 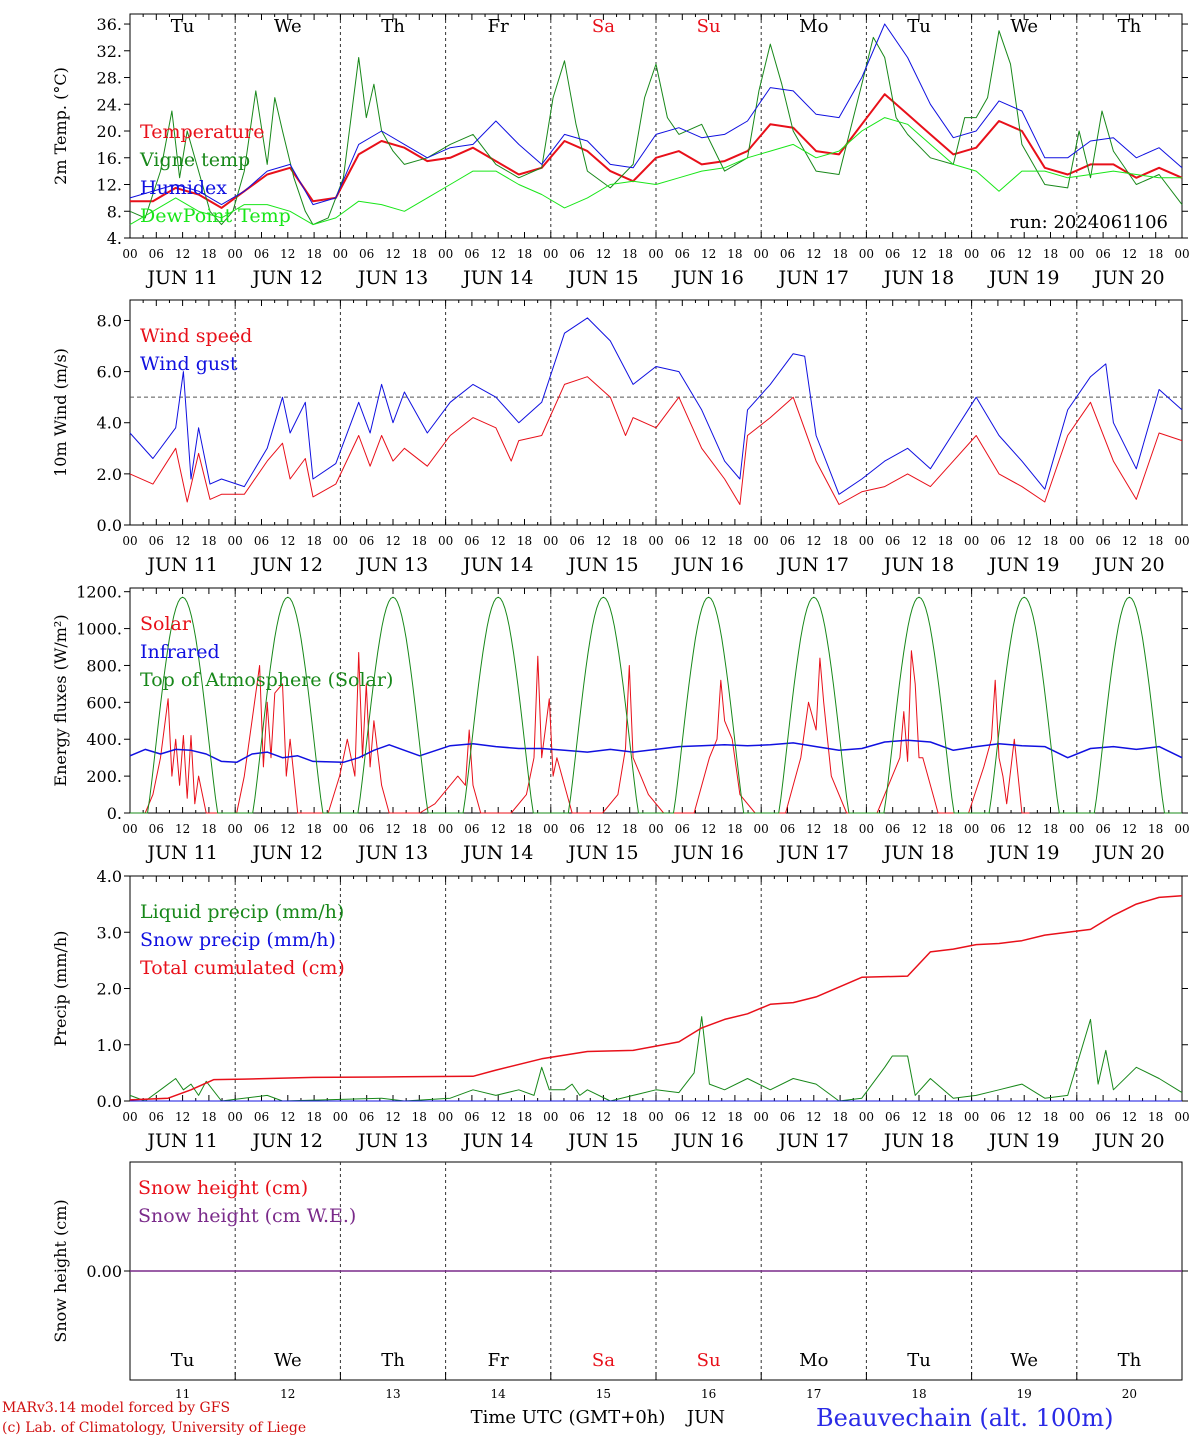 I want to click on day-label: JUN 13, so click(x=392, y=565).